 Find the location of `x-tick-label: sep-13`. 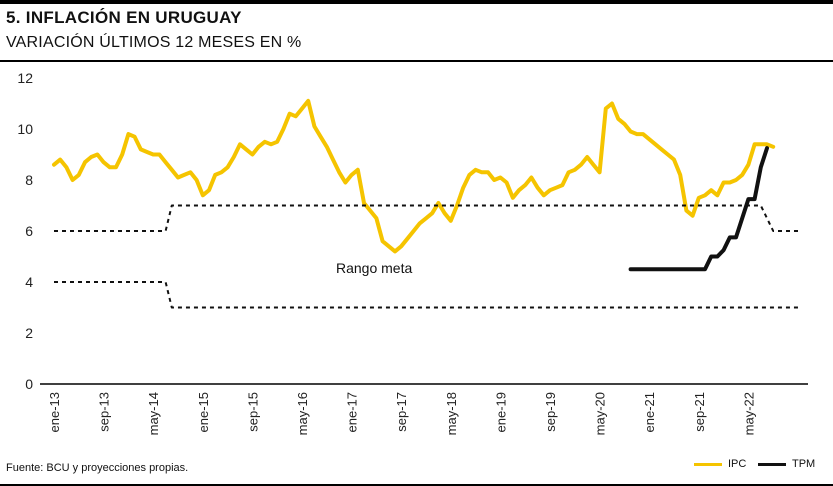

x-tick-label: sep-13 is located at coordinates (104, 412).